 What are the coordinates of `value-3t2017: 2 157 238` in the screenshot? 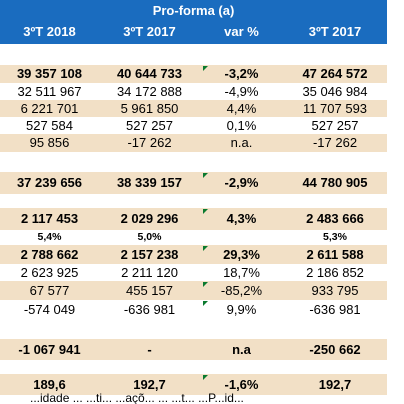 It's located at (149, 254).